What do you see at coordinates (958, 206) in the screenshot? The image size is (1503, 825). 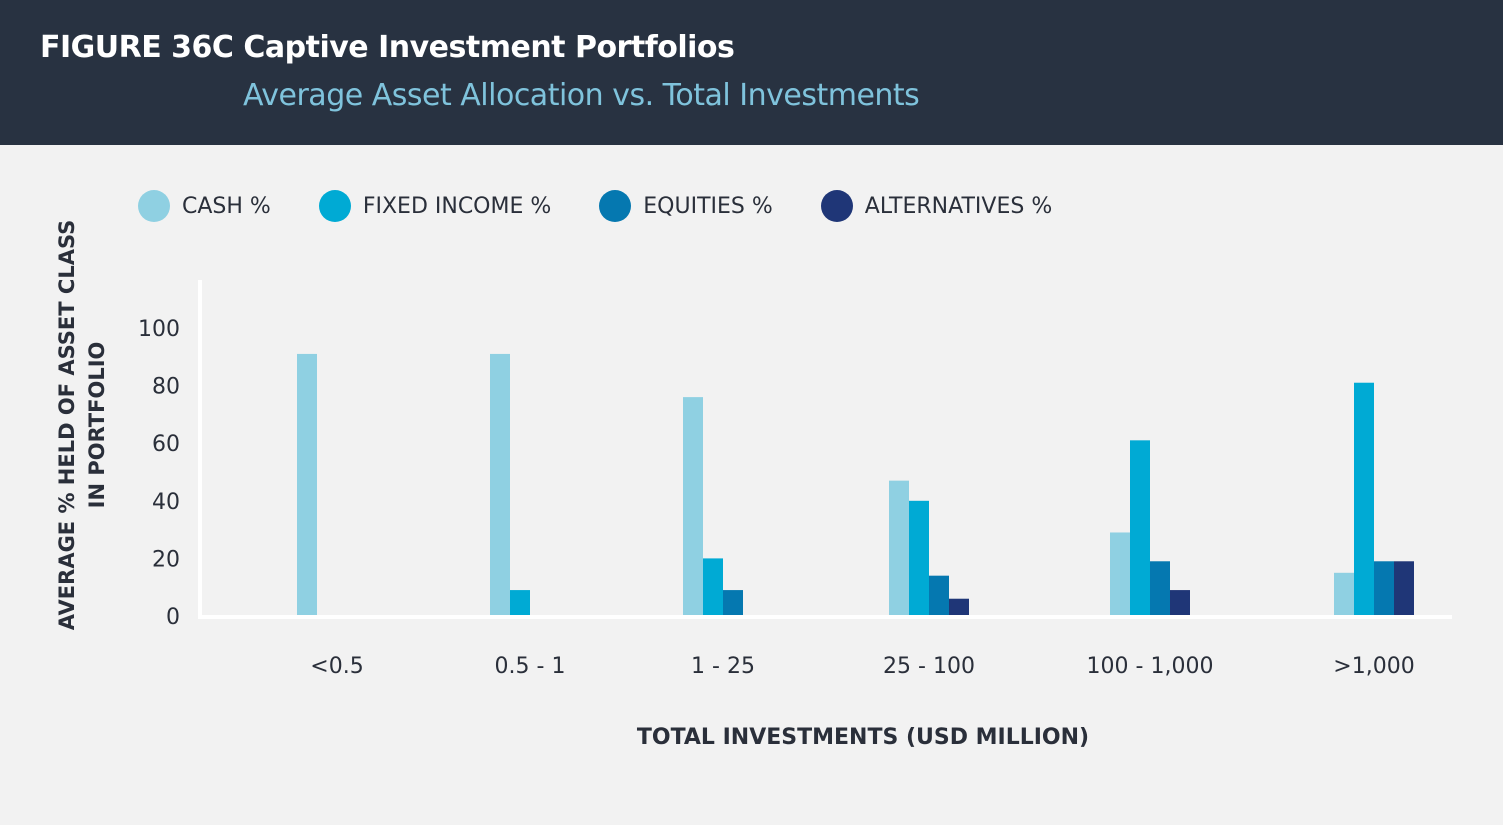 I see `legend-label: ALTERNATIVES %` at bounding box center [958, 206].